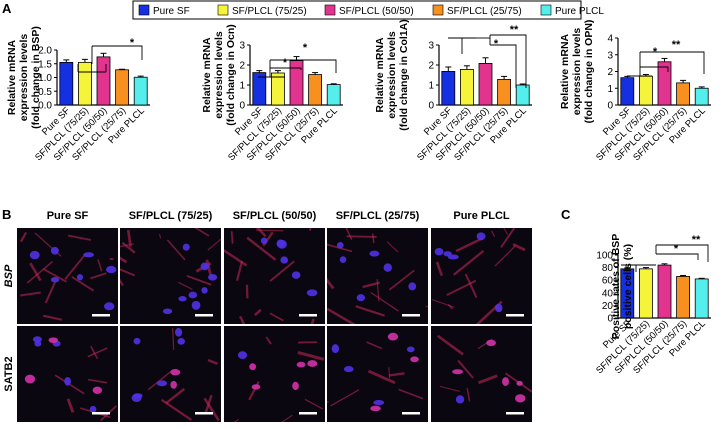  I want to click on y-tick-label: 0.0, so click(45, 106).